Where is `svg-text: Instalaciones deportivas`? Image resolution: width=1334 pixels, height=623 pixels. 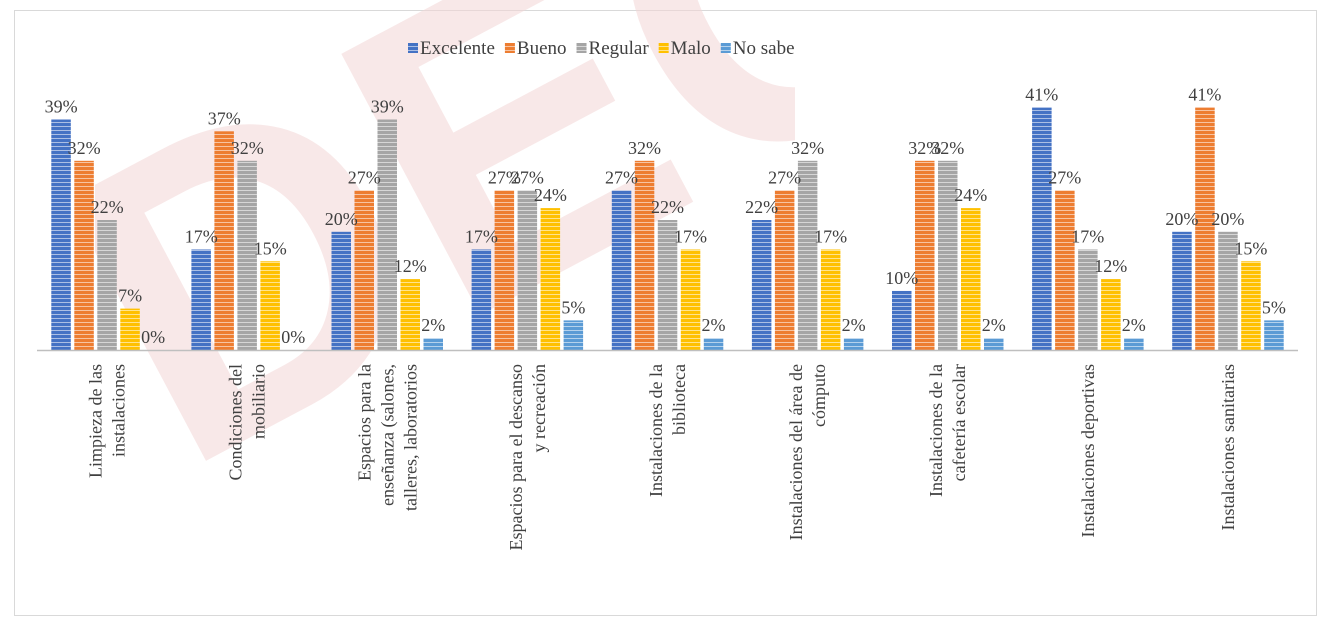 svg-text: Instalaciones deportivas is located at coordinates (1088, 450).